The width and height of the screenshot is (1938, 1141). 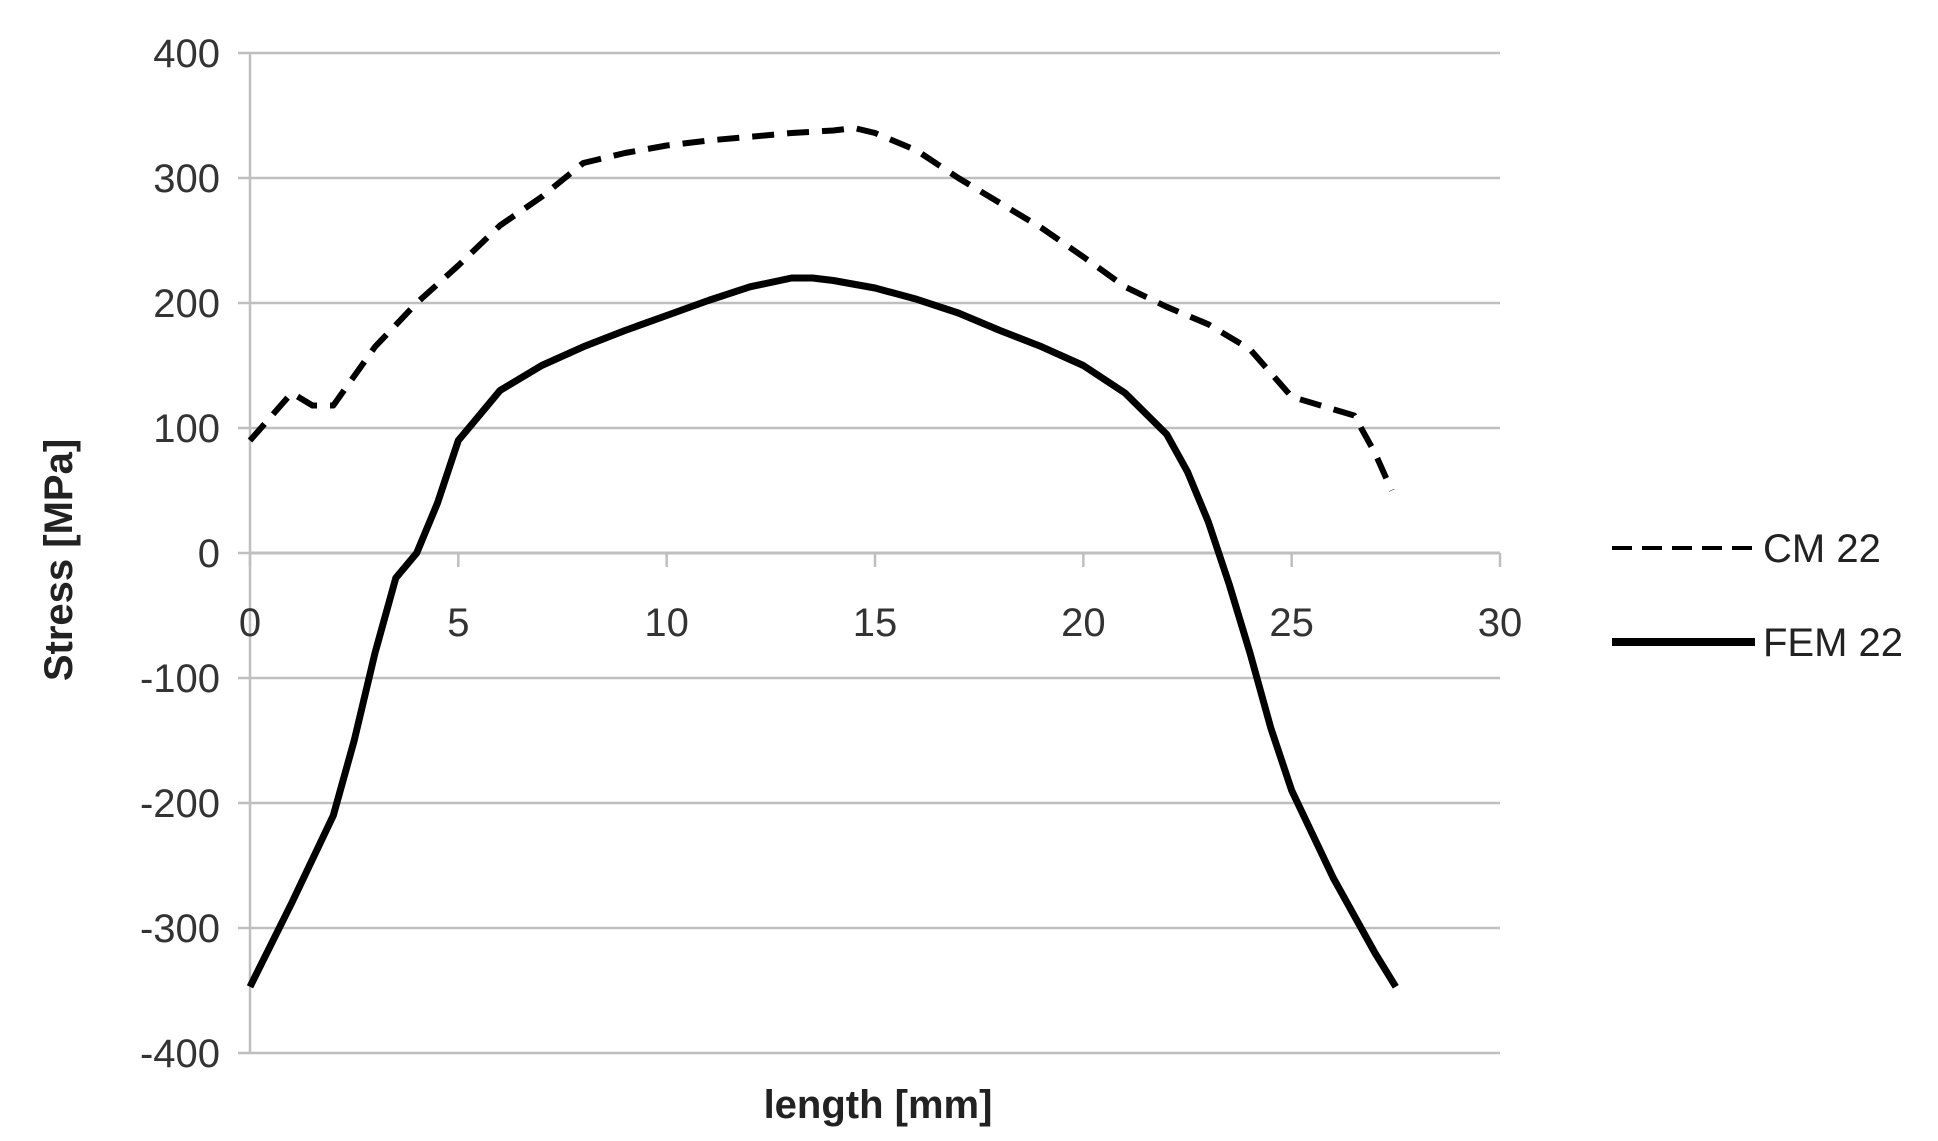 What do you see at coordinates (186, 179) in the screenshot?
I see `y-tick-label: 300` at bounding box center [186, 179].